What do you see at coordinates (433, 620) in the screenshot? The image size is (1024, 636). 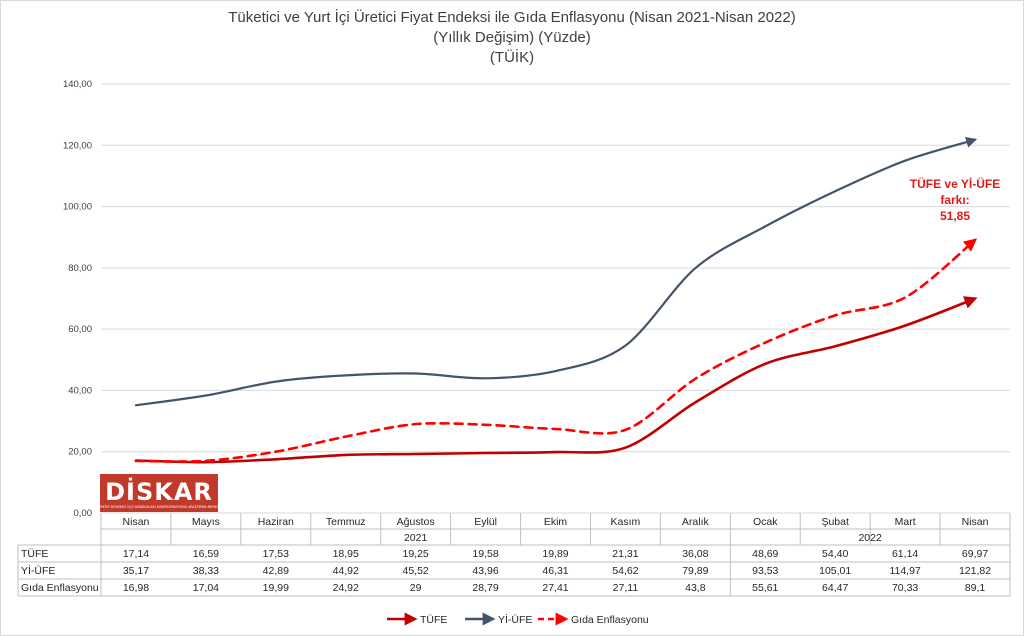 I see `legend-label-0: TÜFE` at bounding box center [433, 620].